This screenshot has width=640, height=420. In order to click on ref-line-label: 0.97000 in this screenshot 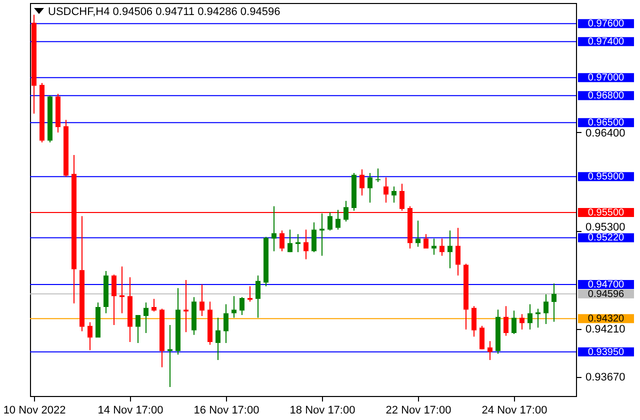, I will do `click(606, 78)`.